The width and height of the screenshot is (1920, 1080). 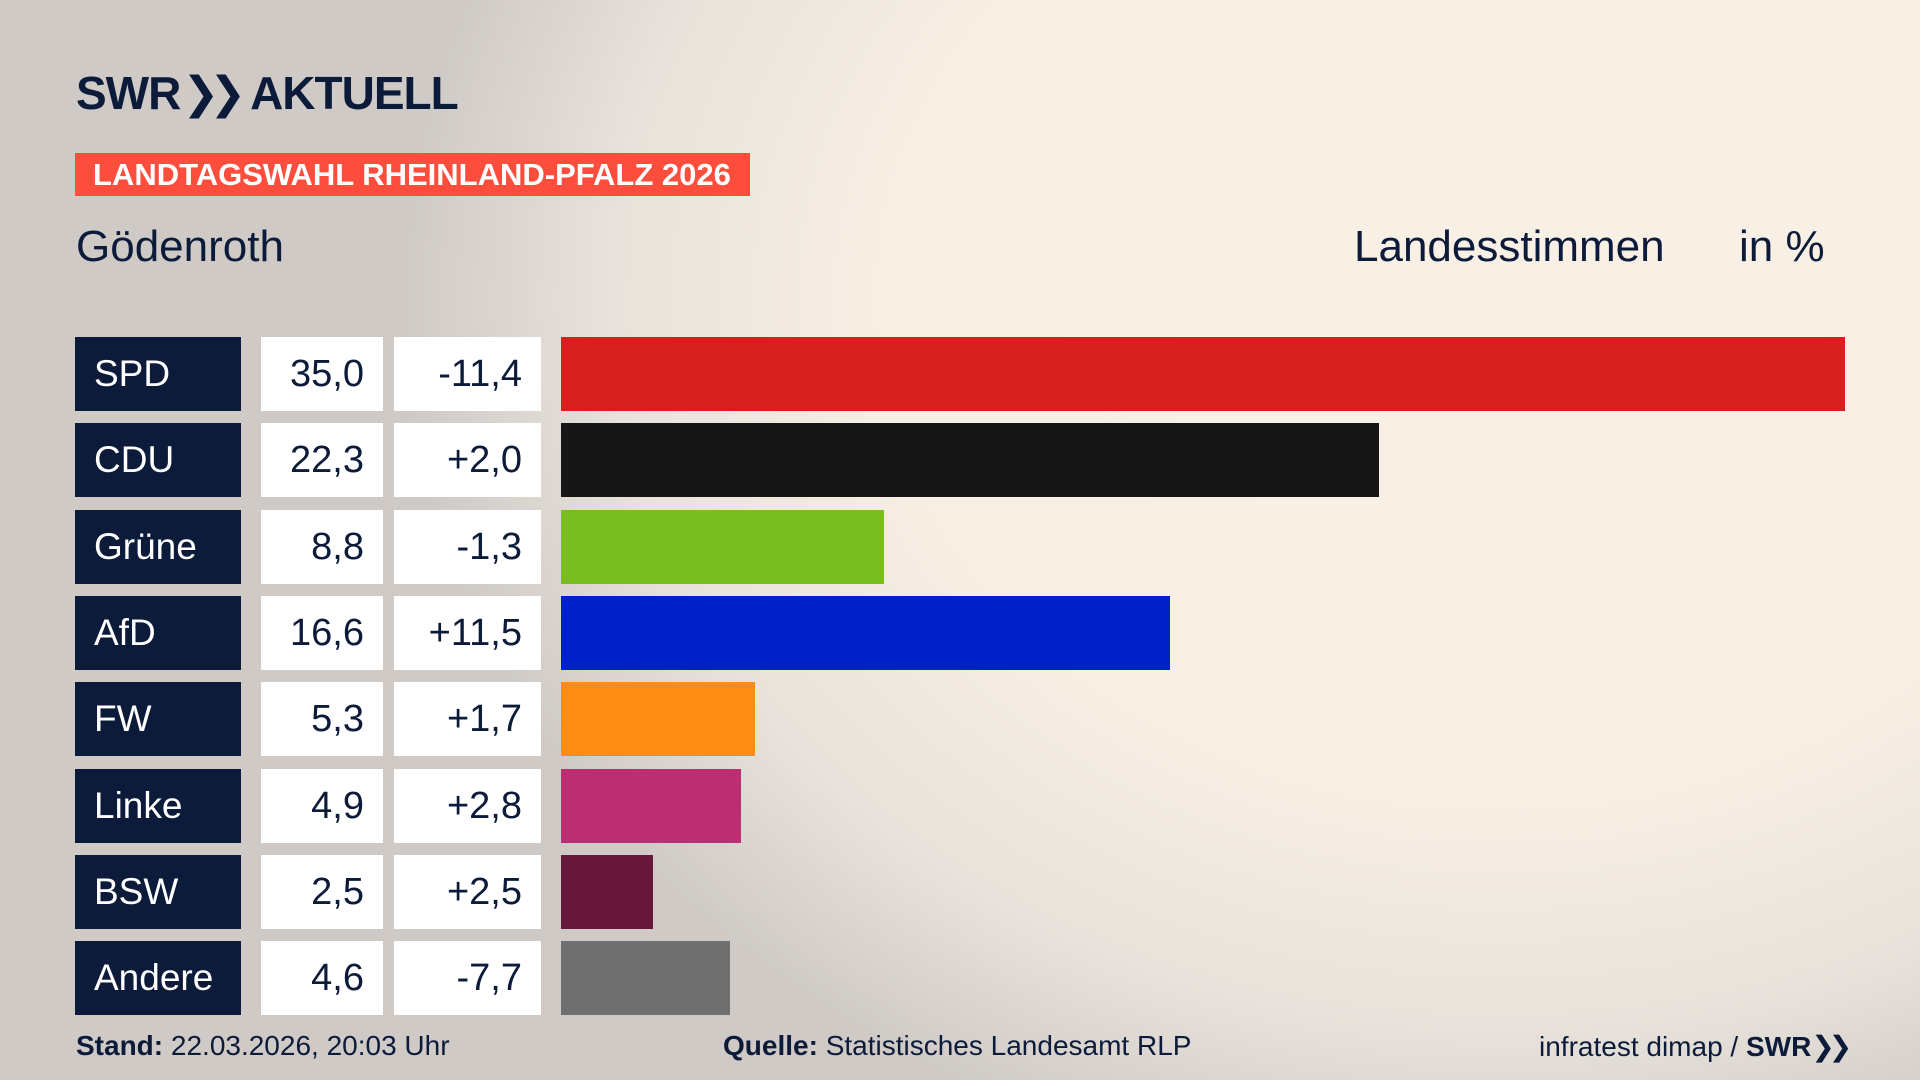 What do you see at coordinates (158, 805) in the screenshot?
I see `party-label: Linke` at bounding box center [158, 805].